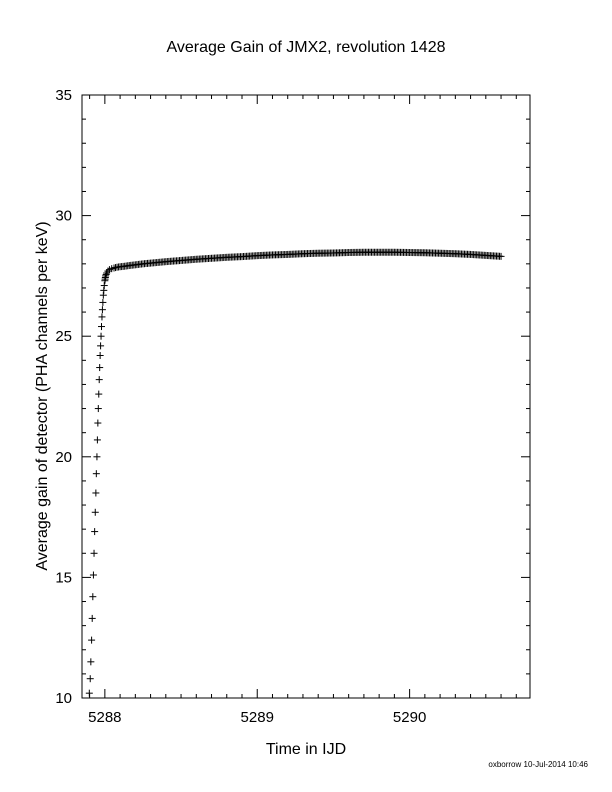 The image size is (612, 792). I want to click on x-tick-label: 5289, so click(257, 717).